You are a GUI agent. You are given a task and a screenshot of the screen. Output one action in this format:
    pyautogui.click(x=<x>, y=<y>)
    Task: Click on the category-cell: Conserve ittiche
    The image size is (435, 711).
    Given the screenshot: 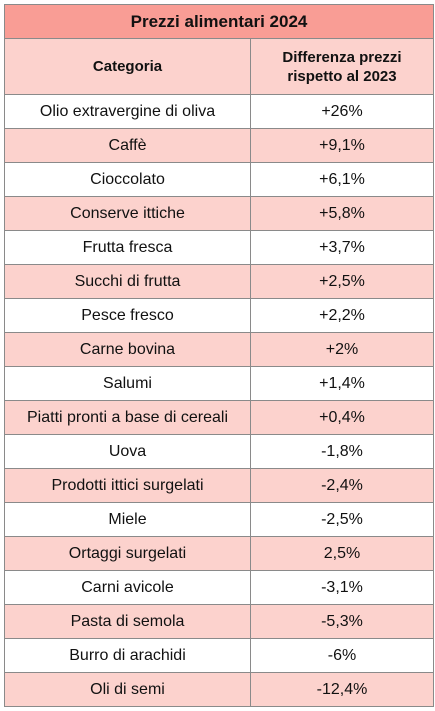 What is the action you would take?
    pyautogui.click(x=127, y=213)
    